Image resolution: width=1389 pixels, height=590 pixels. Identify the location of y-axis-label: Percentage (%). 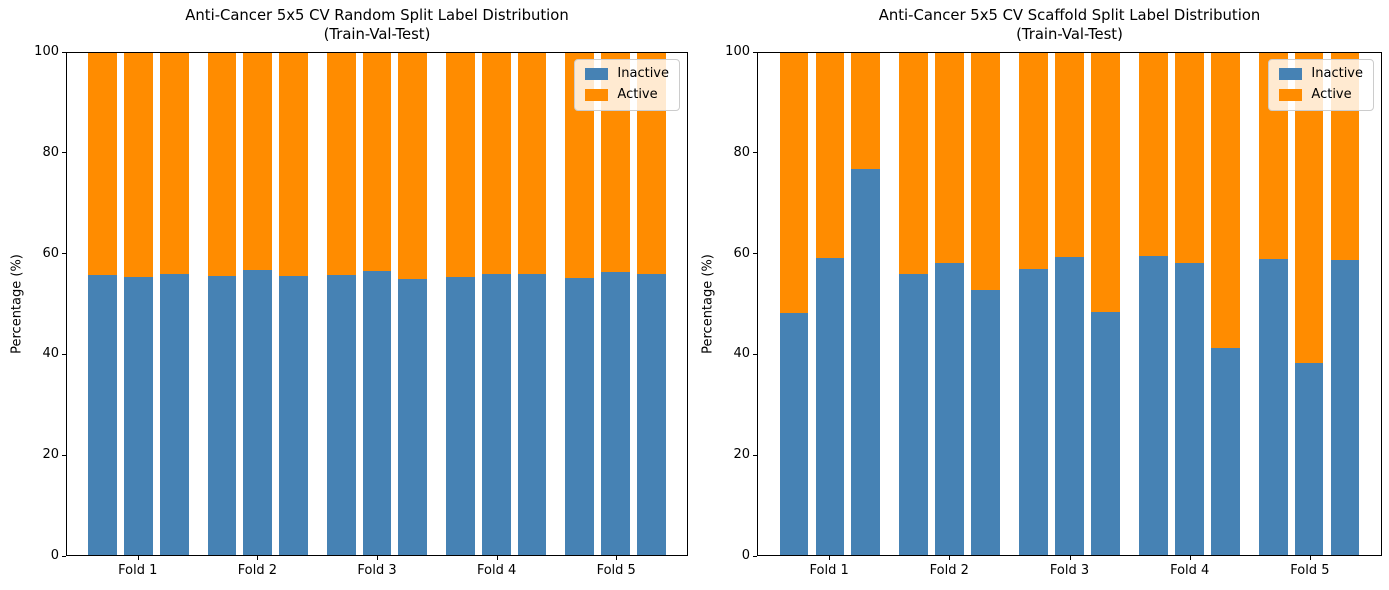
(708, 304).